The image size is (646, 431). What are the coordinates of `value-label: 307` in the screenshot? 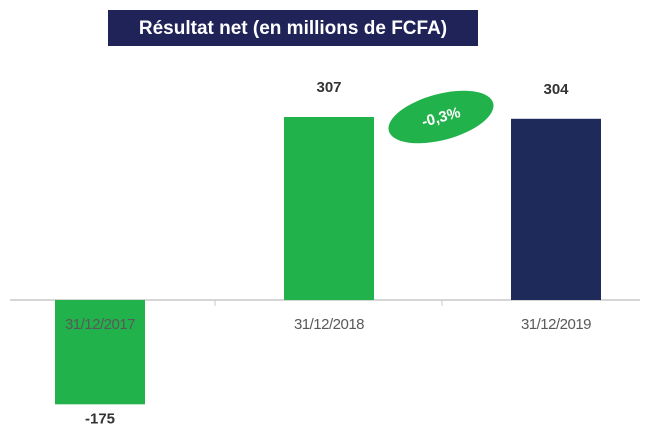 It's located at (328, 87).